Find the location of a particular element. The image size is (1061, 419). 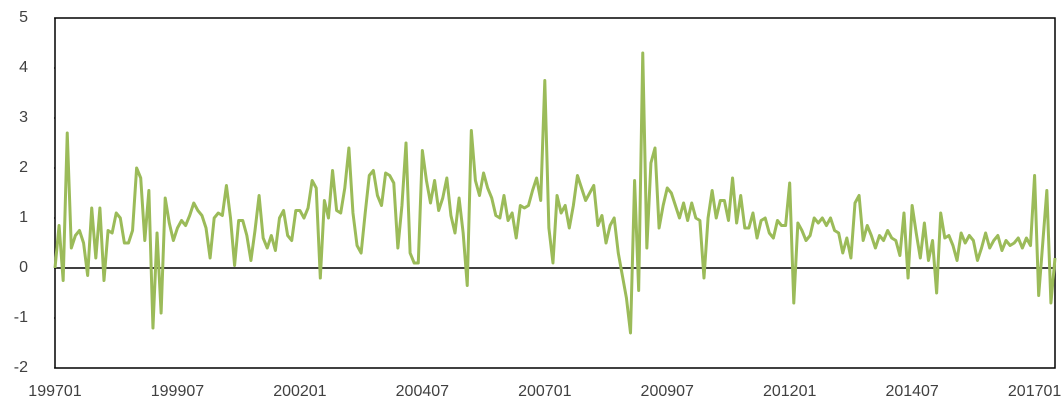

x-tick-label: 199701 is located at coordinates (54, 391).